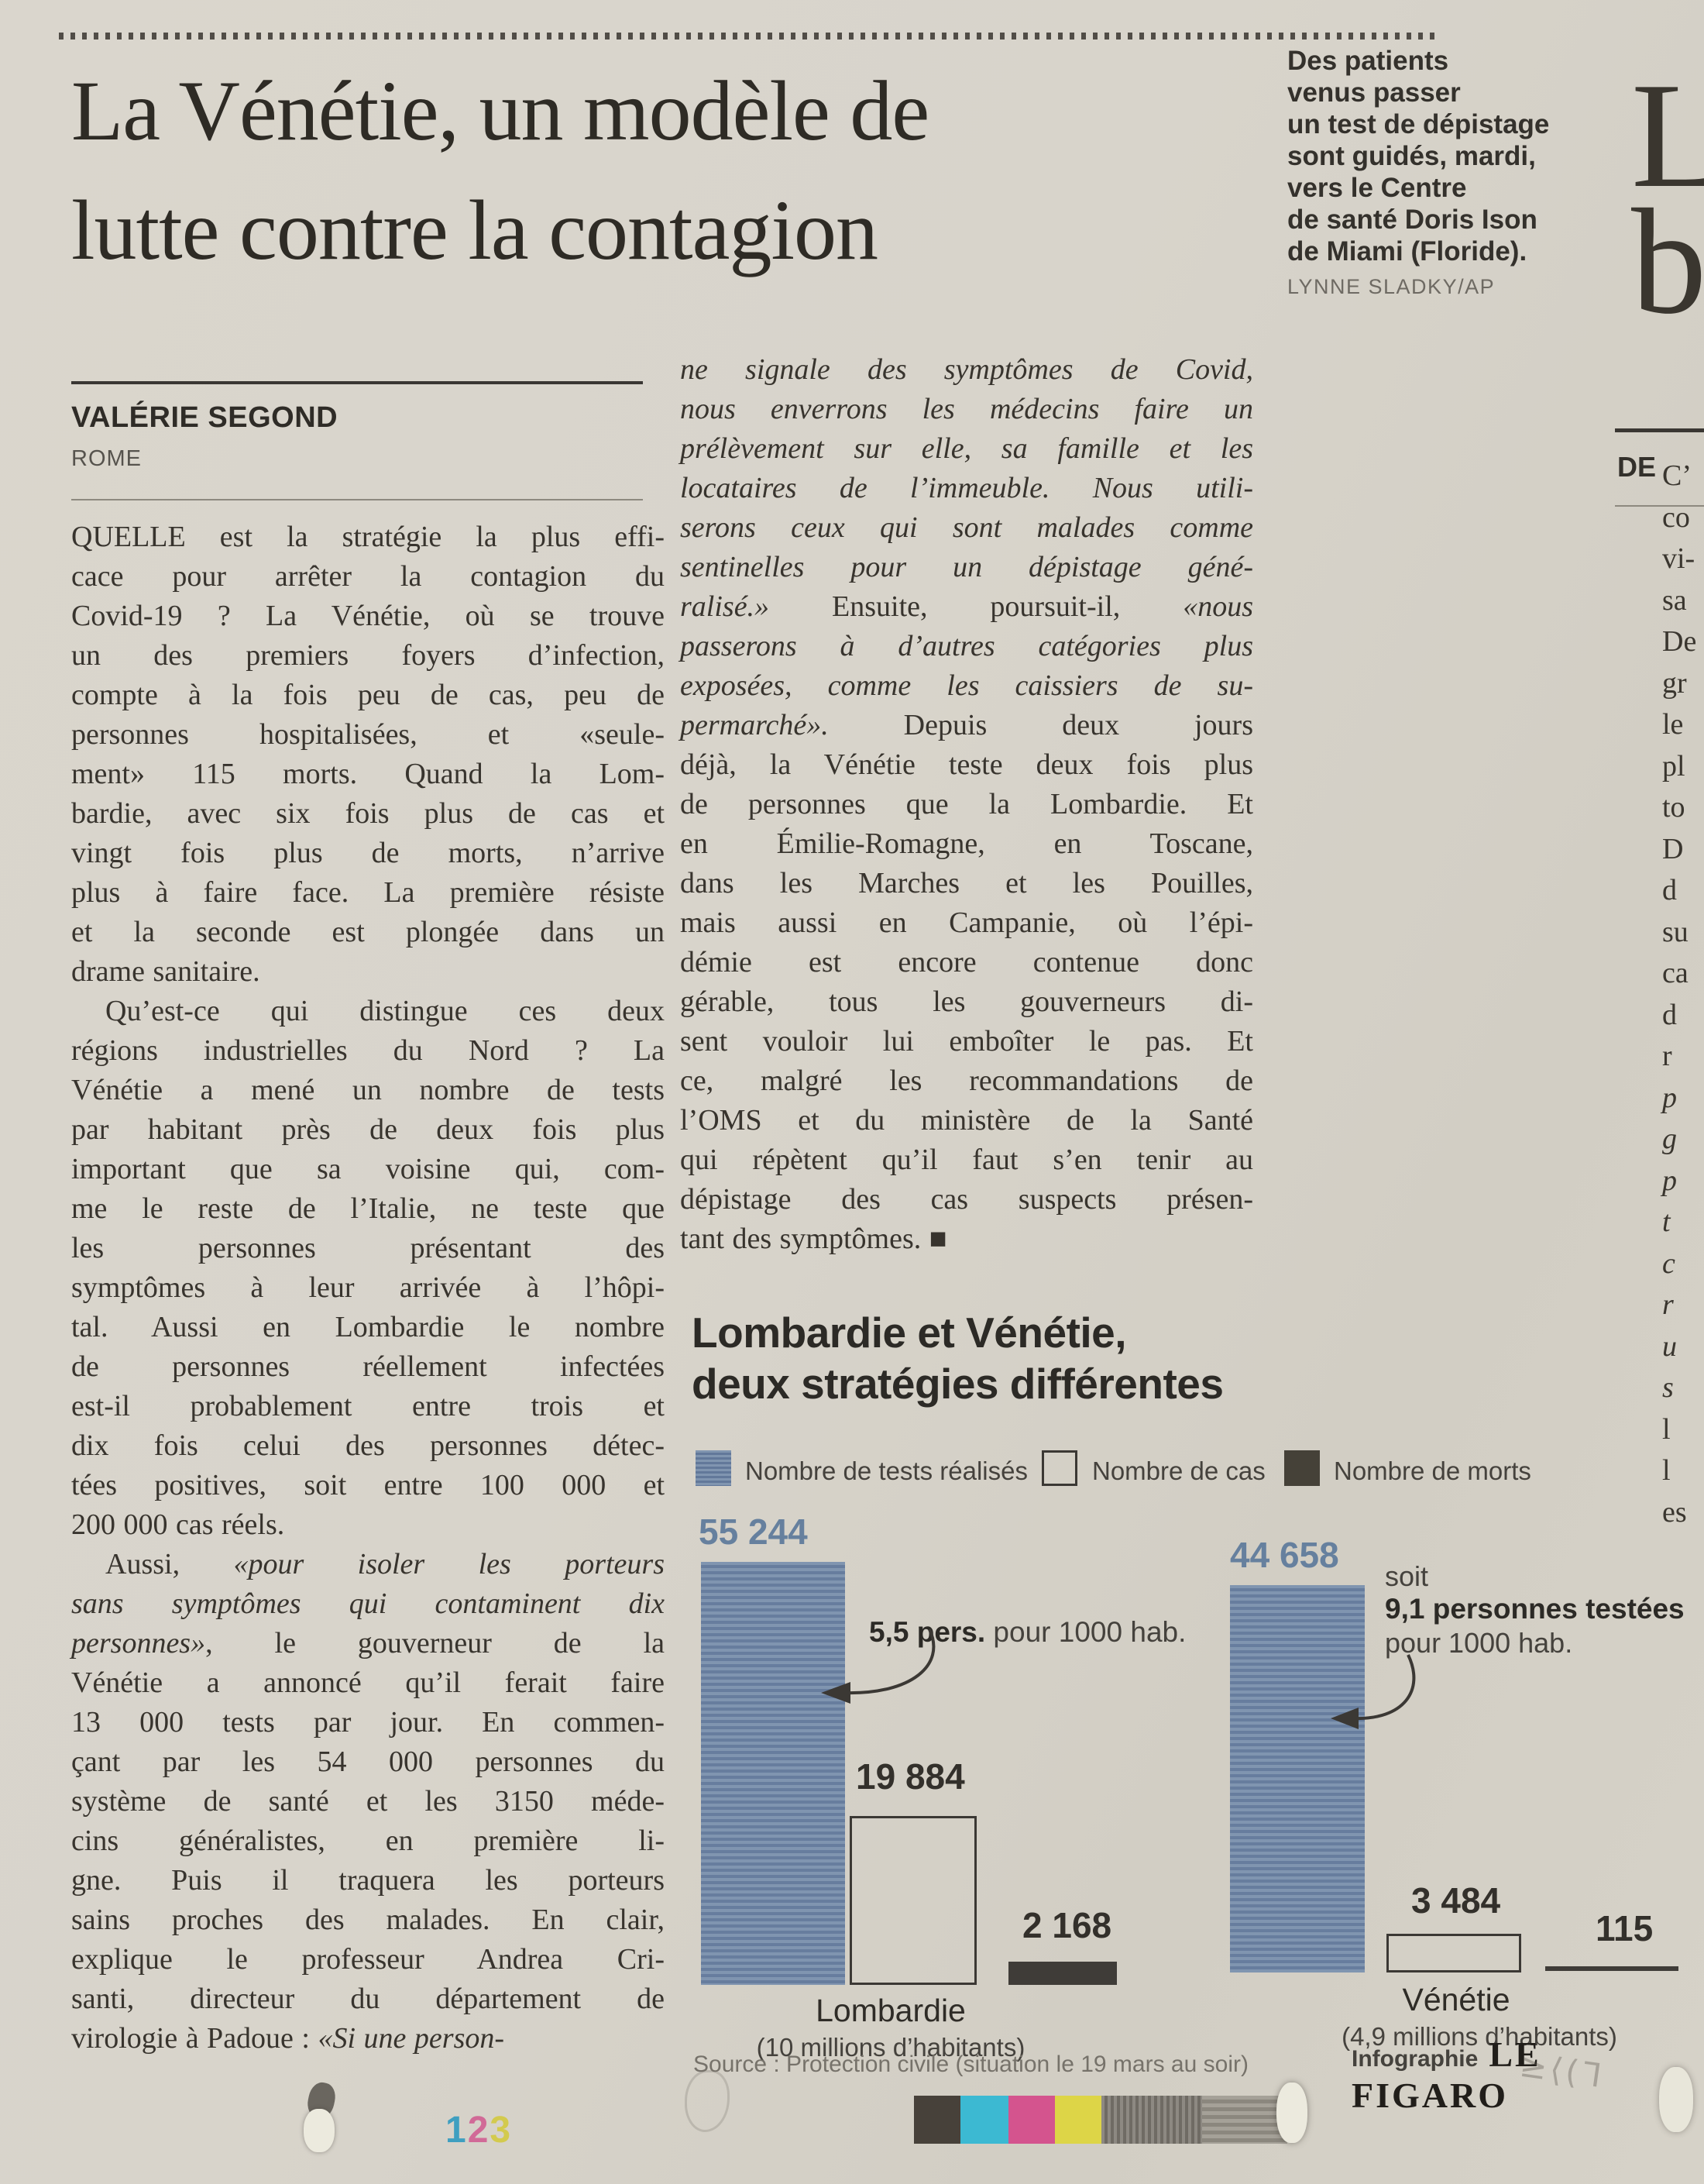 Image resolution: width=1704 pixels, height=2184 pixels. What do you see at coordinates (909, 1333) in the screenshot?
I see `chart-title-line-1: Lombardie et Vénétie,` at bounding box center [909, 1333].